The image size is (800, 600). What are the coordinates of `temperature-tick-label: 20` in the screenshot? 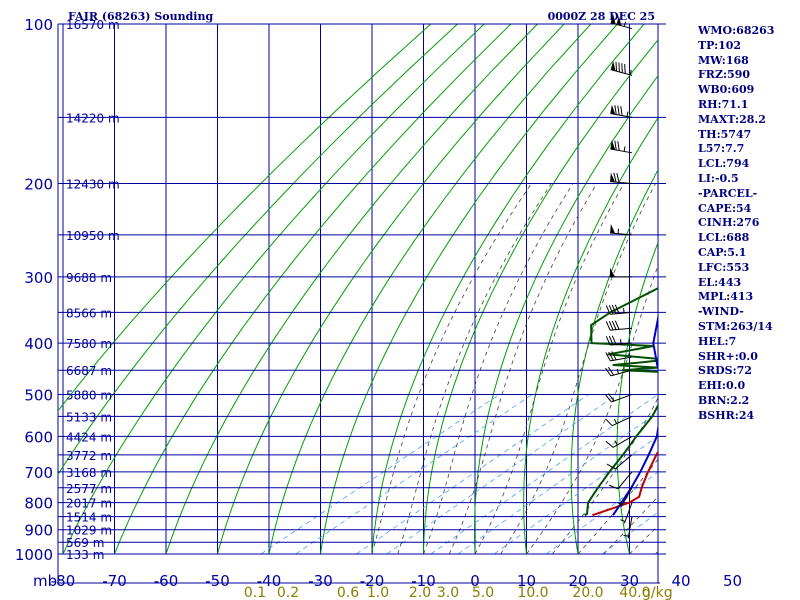 It's located at (577, 581).